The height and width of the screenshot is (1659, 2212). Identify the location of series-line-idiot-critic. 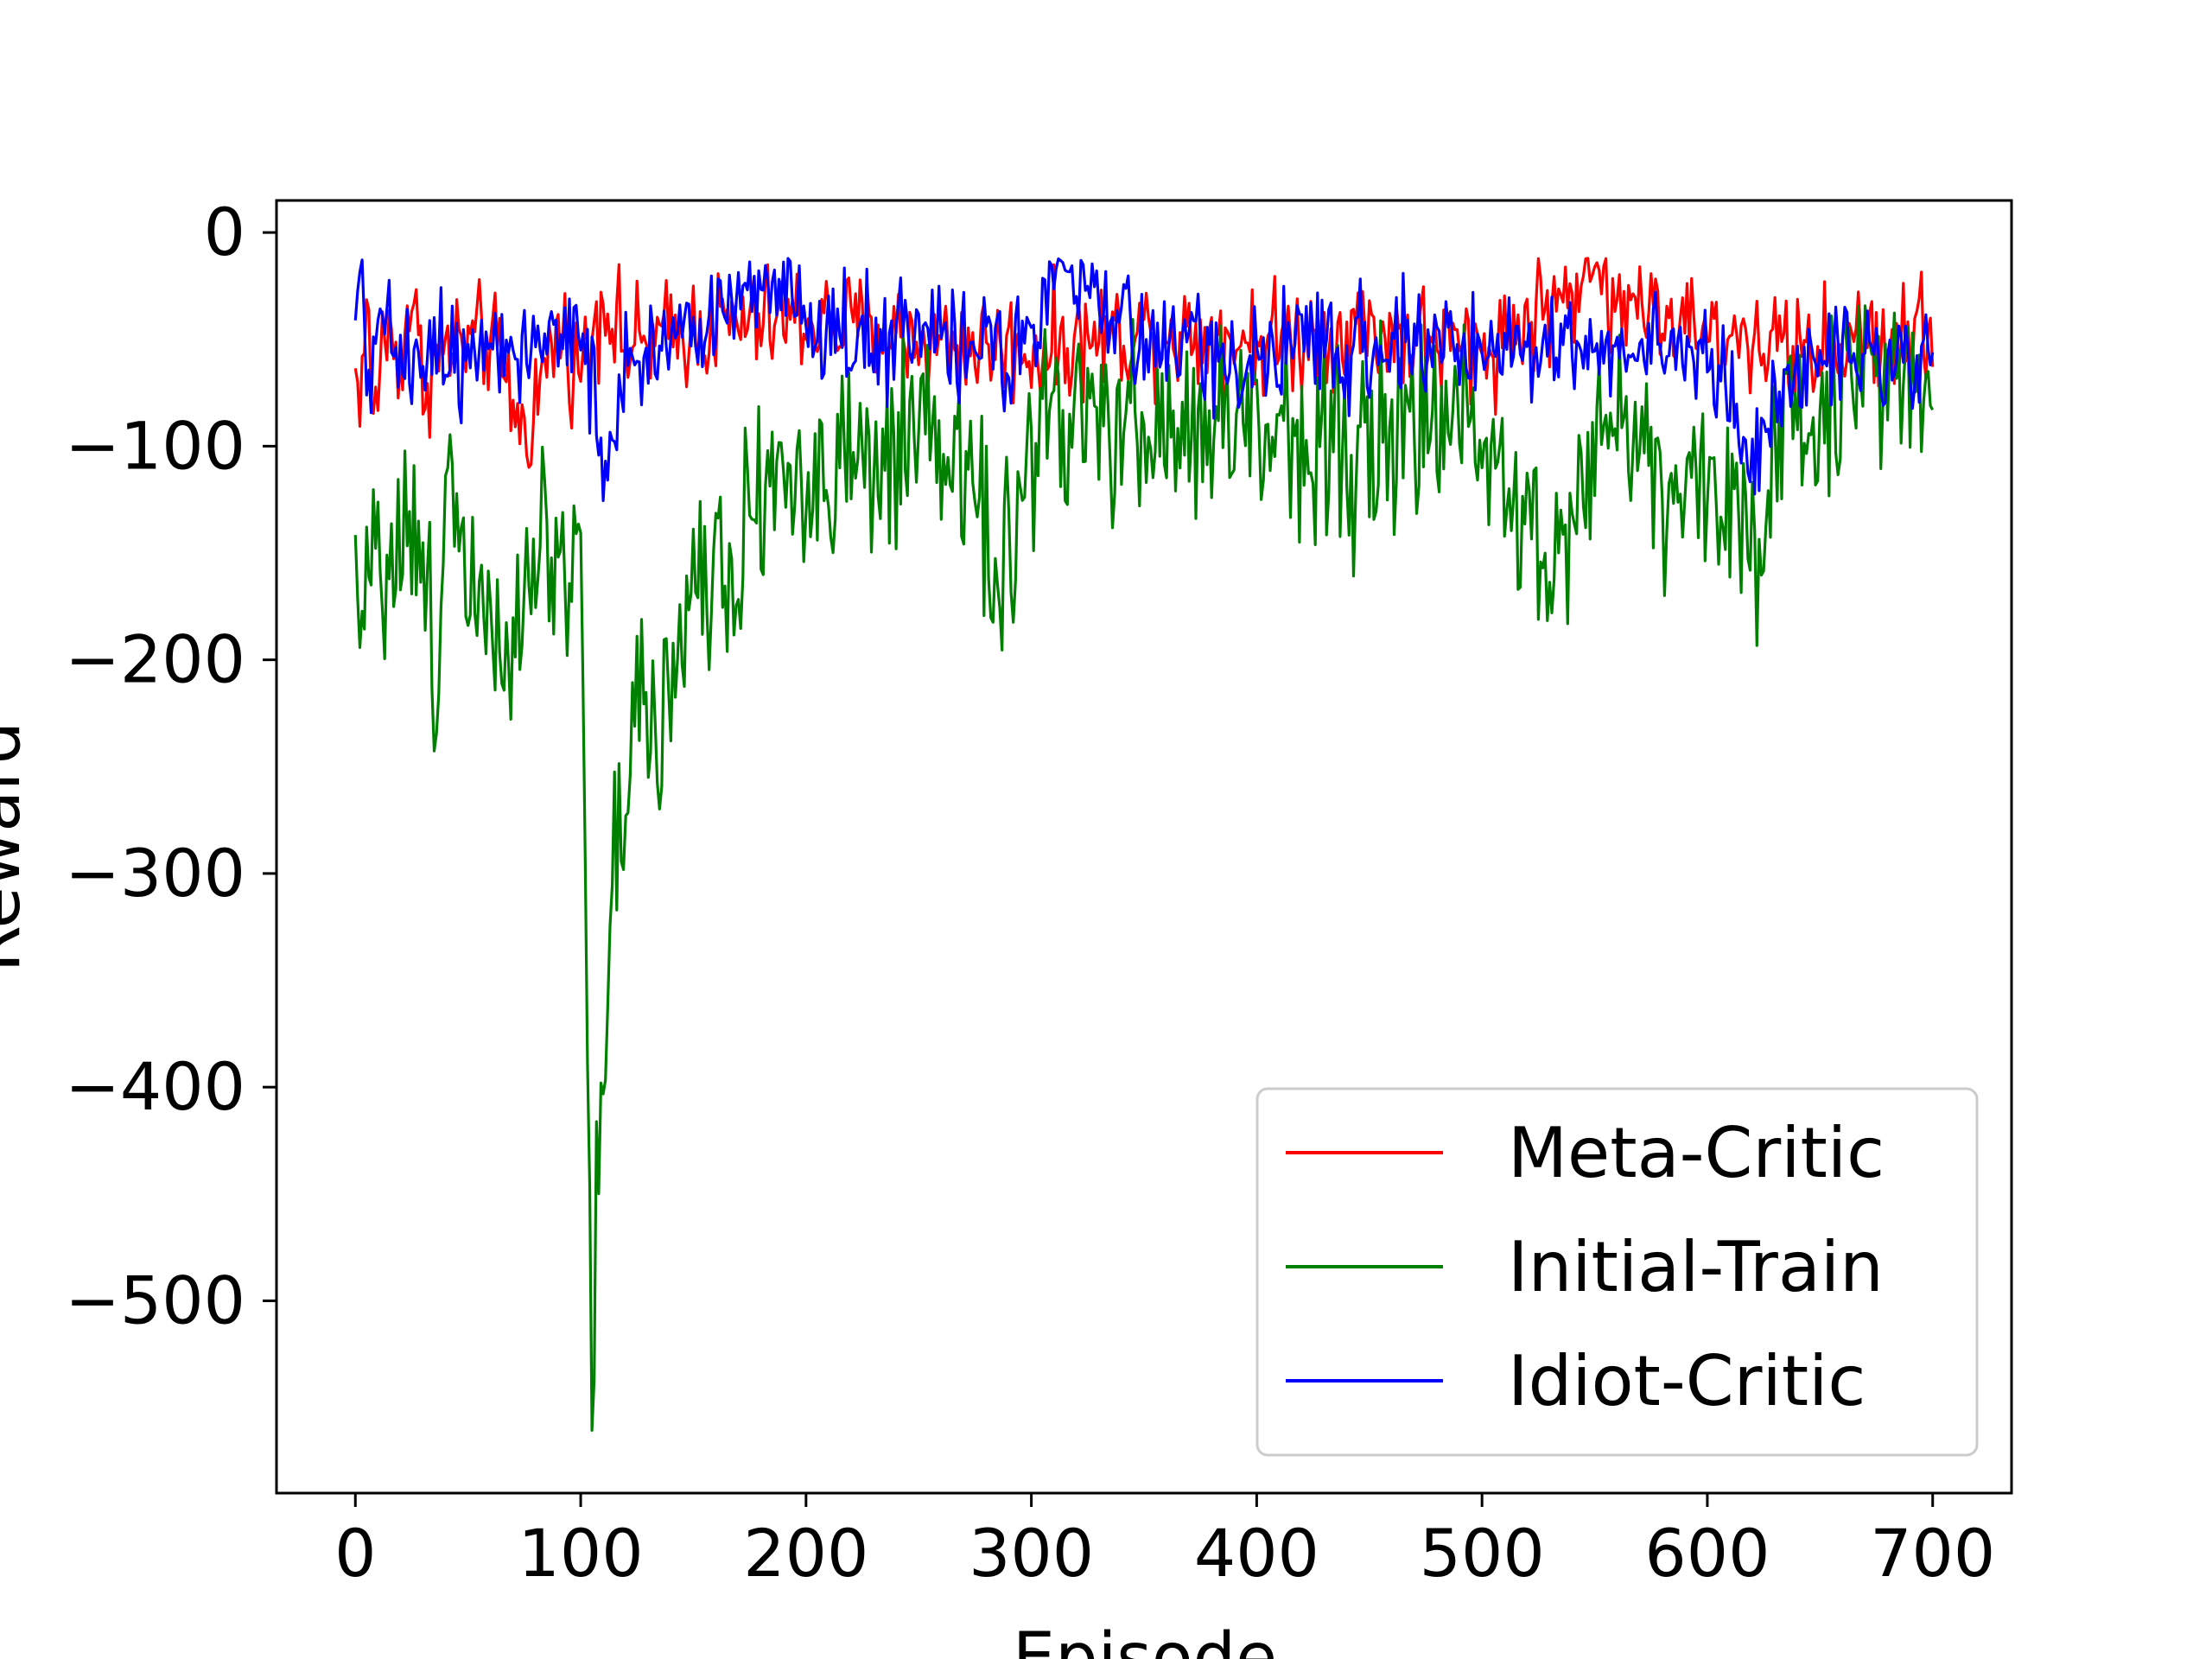
(1144, 380).